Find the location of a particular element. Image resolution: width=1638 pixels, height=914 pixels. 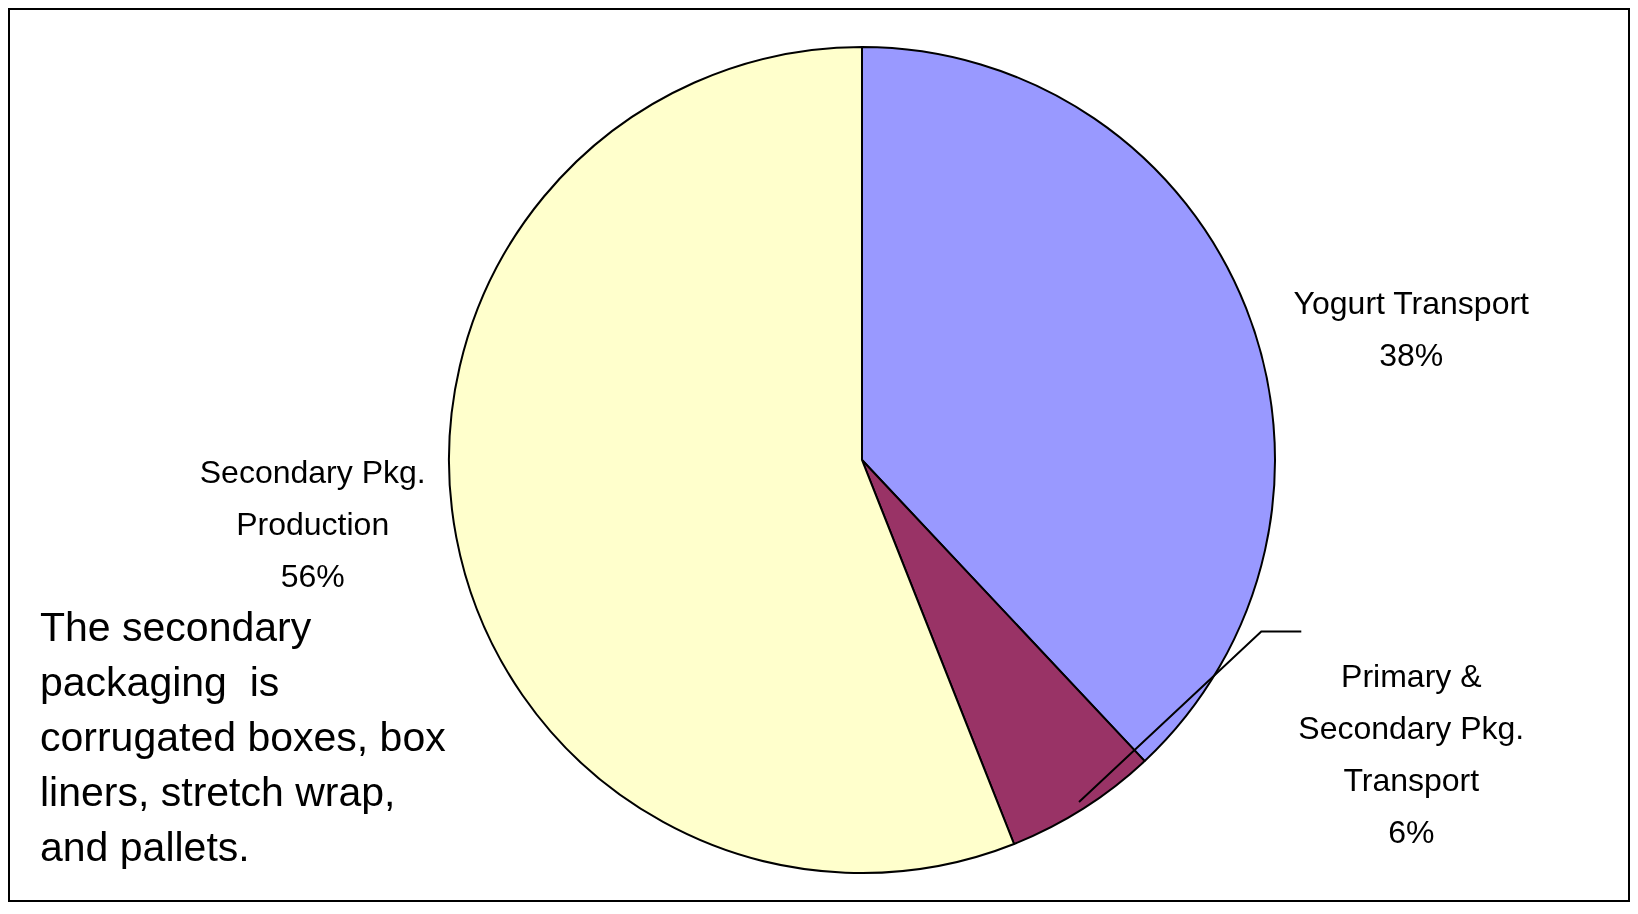

data-label: 56% is located at coordinates (312, 575).